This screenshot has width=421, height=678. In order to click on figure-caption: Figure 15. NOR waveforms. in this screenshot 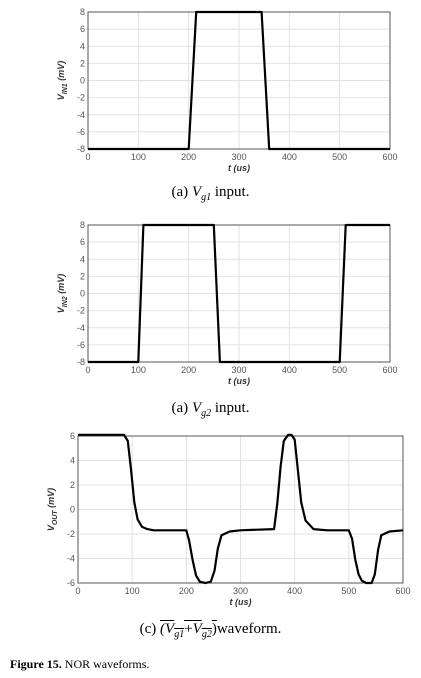, I will do `click(80, 664)`.